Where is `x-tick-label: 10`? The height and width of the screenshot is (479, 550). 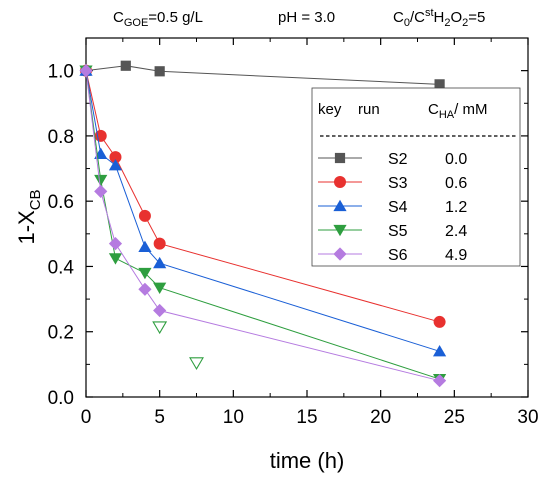 x-tick-label: 10 is located at coordinates (233, 417).